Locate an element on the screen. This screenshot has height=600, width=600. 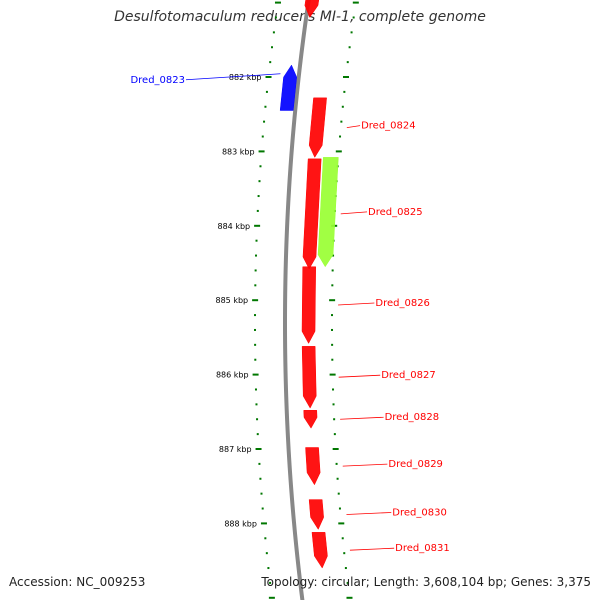
gene-label-dred-0828: Dred_0828 is located at coordinates (412, 417).